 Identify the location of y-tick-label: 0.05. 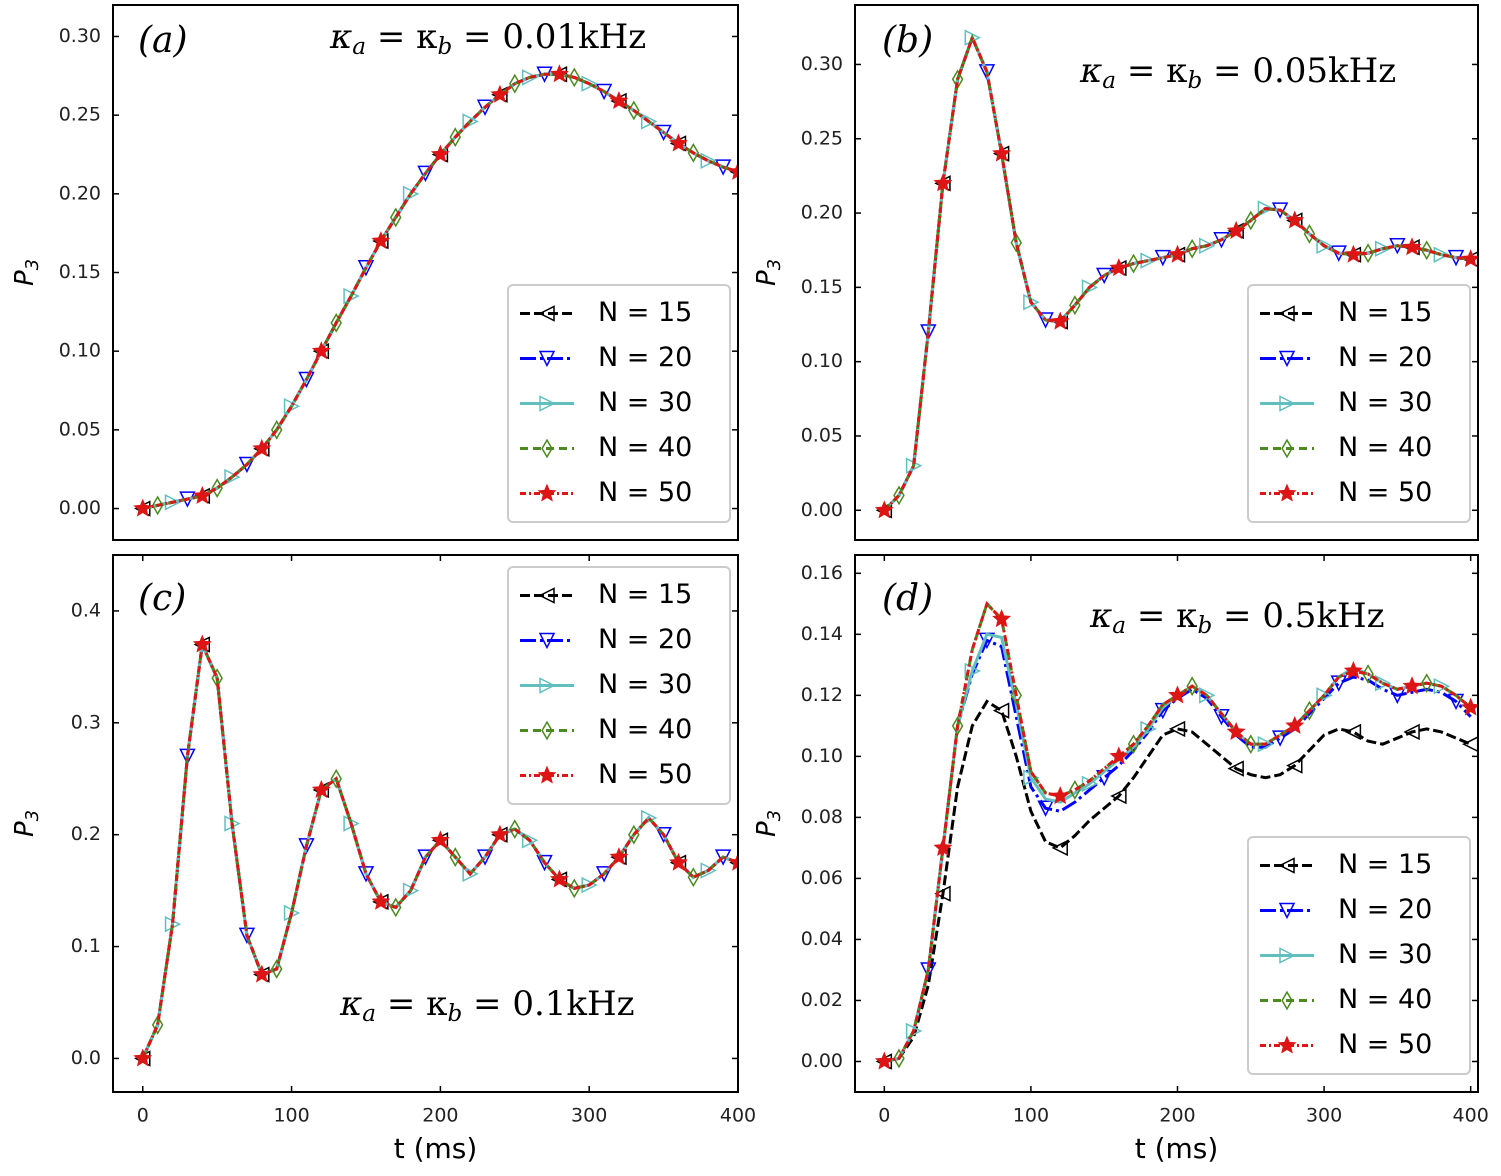
(80, 429).